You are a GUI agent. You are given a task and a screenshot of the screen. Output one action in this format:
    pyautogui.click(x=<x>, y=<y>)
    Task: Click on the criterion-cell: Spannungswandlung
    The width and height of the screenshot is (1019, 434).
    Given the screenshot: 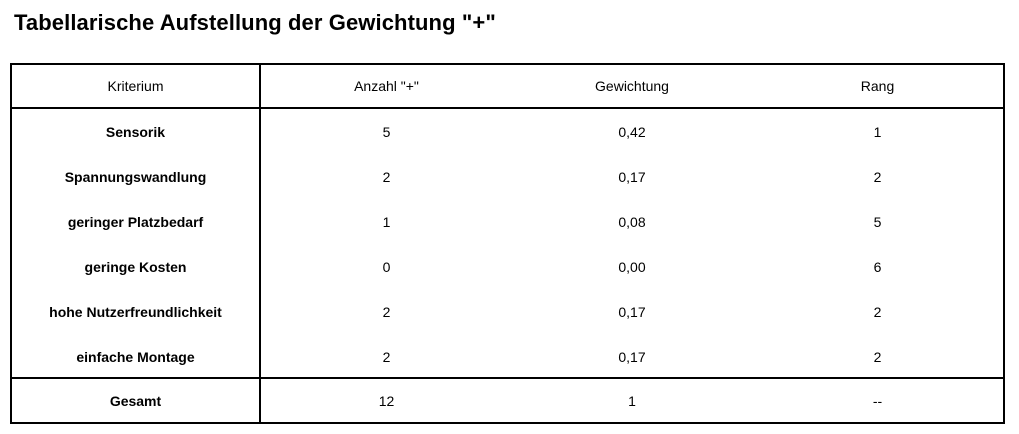 What is the action you would take?
    pyautogui.click(x=135, y=176)
    